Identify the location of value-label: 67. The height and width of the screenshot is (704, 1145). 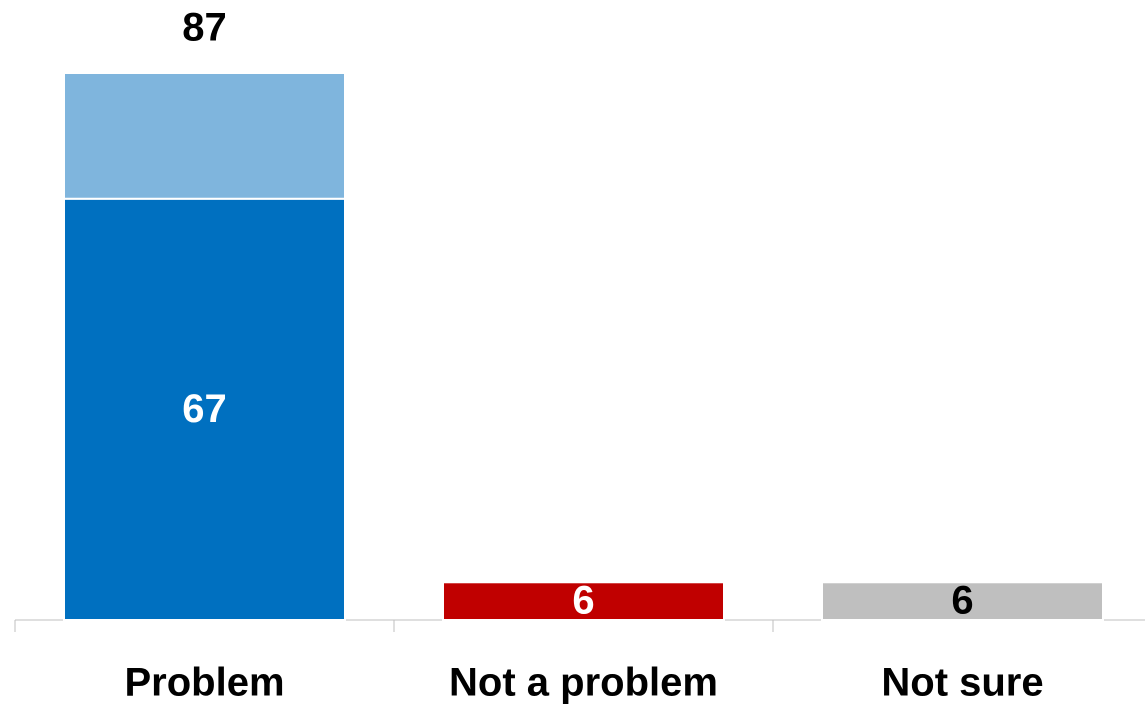
(204, 409).